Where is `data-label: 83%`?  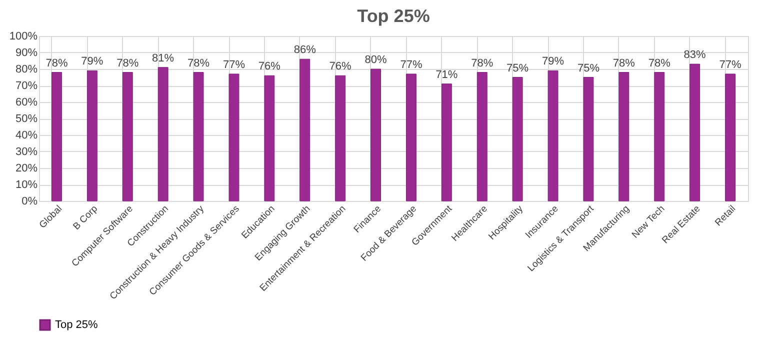
data-label: 83% is located at coordinates (695, 55).